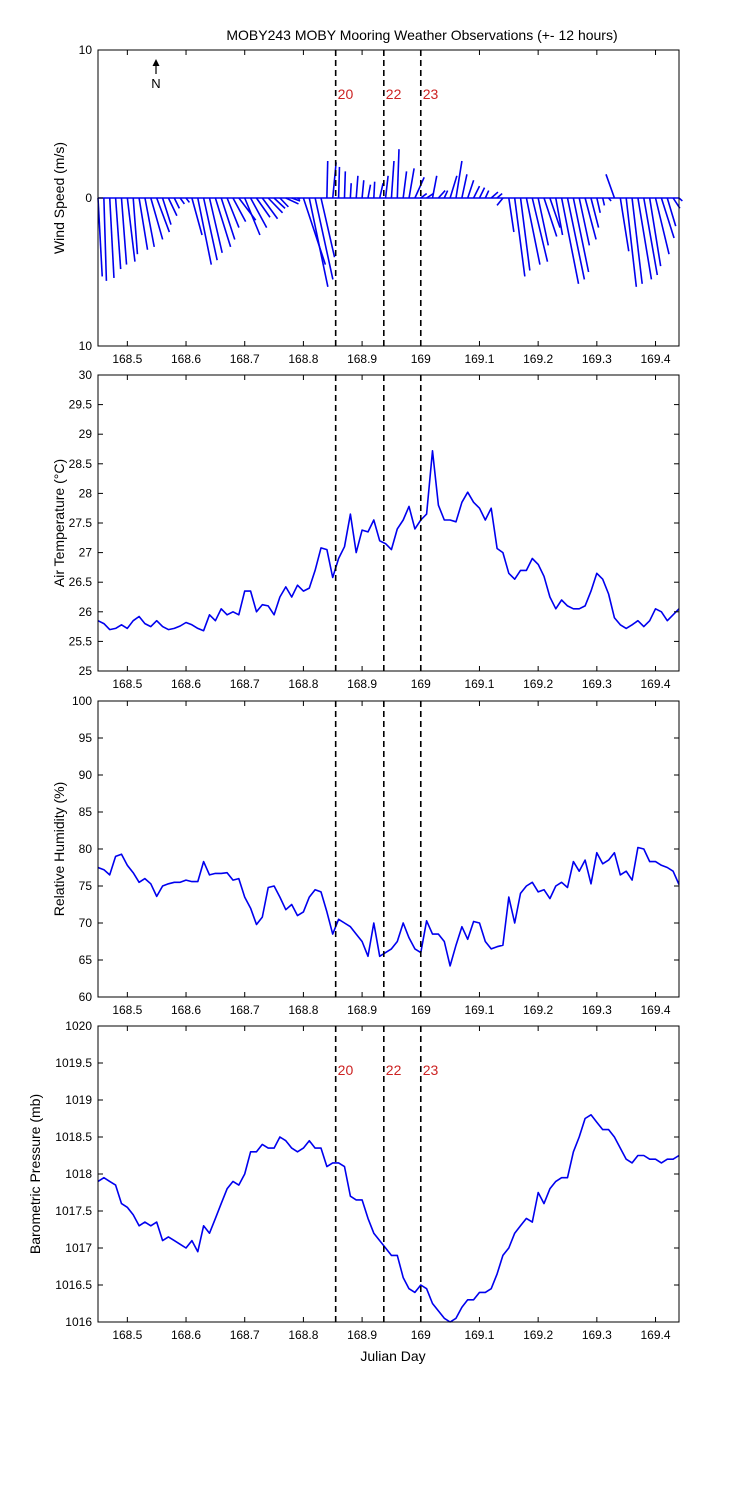  I want to click on wind-event-marker-label: 20, so click(346, 94).